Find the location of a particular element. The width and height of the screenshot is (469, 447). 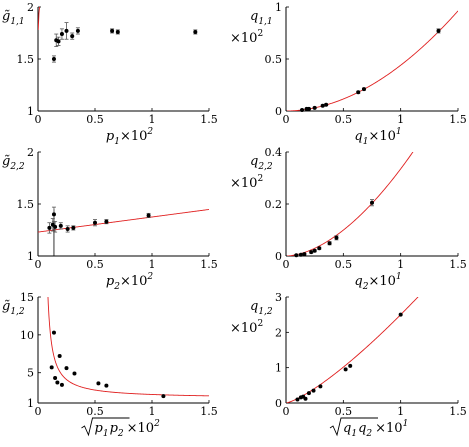

y-tick-label: 15 is located at coordinates (27, 297).